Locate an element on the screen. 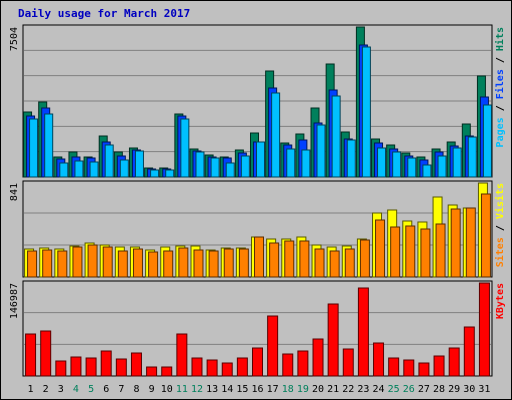 This screenshot has height=400, width=512. legend-entry: Sites is located at coordinates (500, 252).